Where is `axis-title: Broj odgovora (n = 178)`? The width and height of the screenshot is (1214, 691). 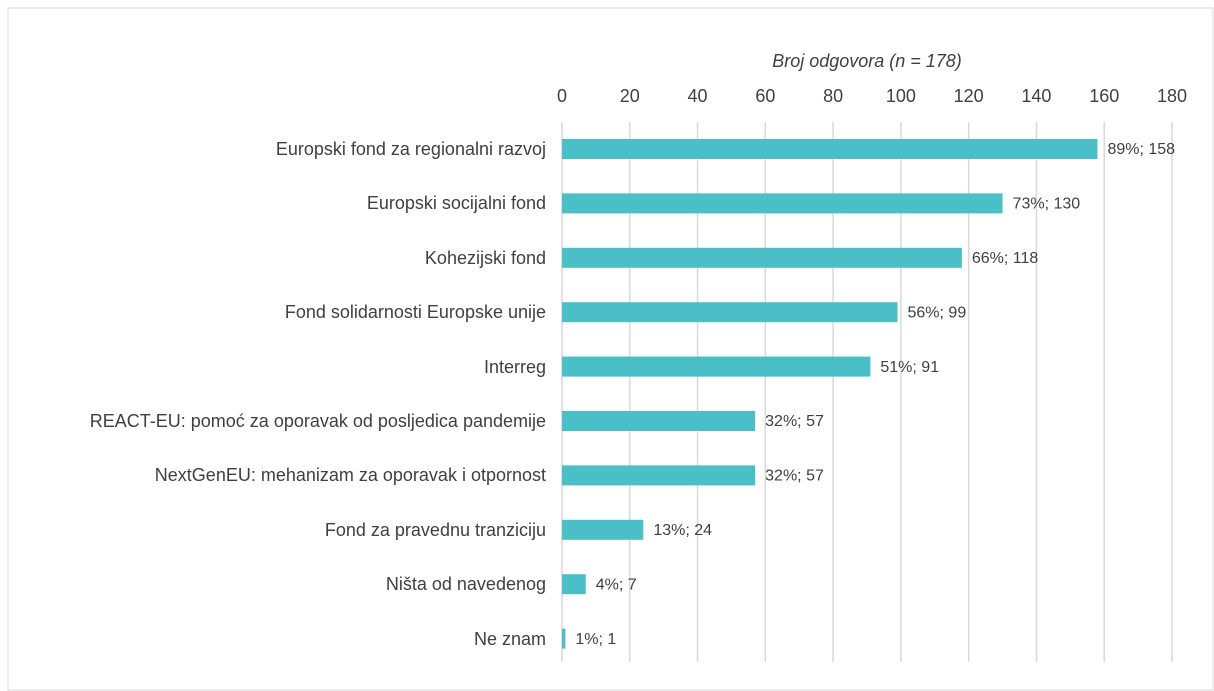
axis-title: Broj odgovora (n = 178) is located at coordinates (867, 61).